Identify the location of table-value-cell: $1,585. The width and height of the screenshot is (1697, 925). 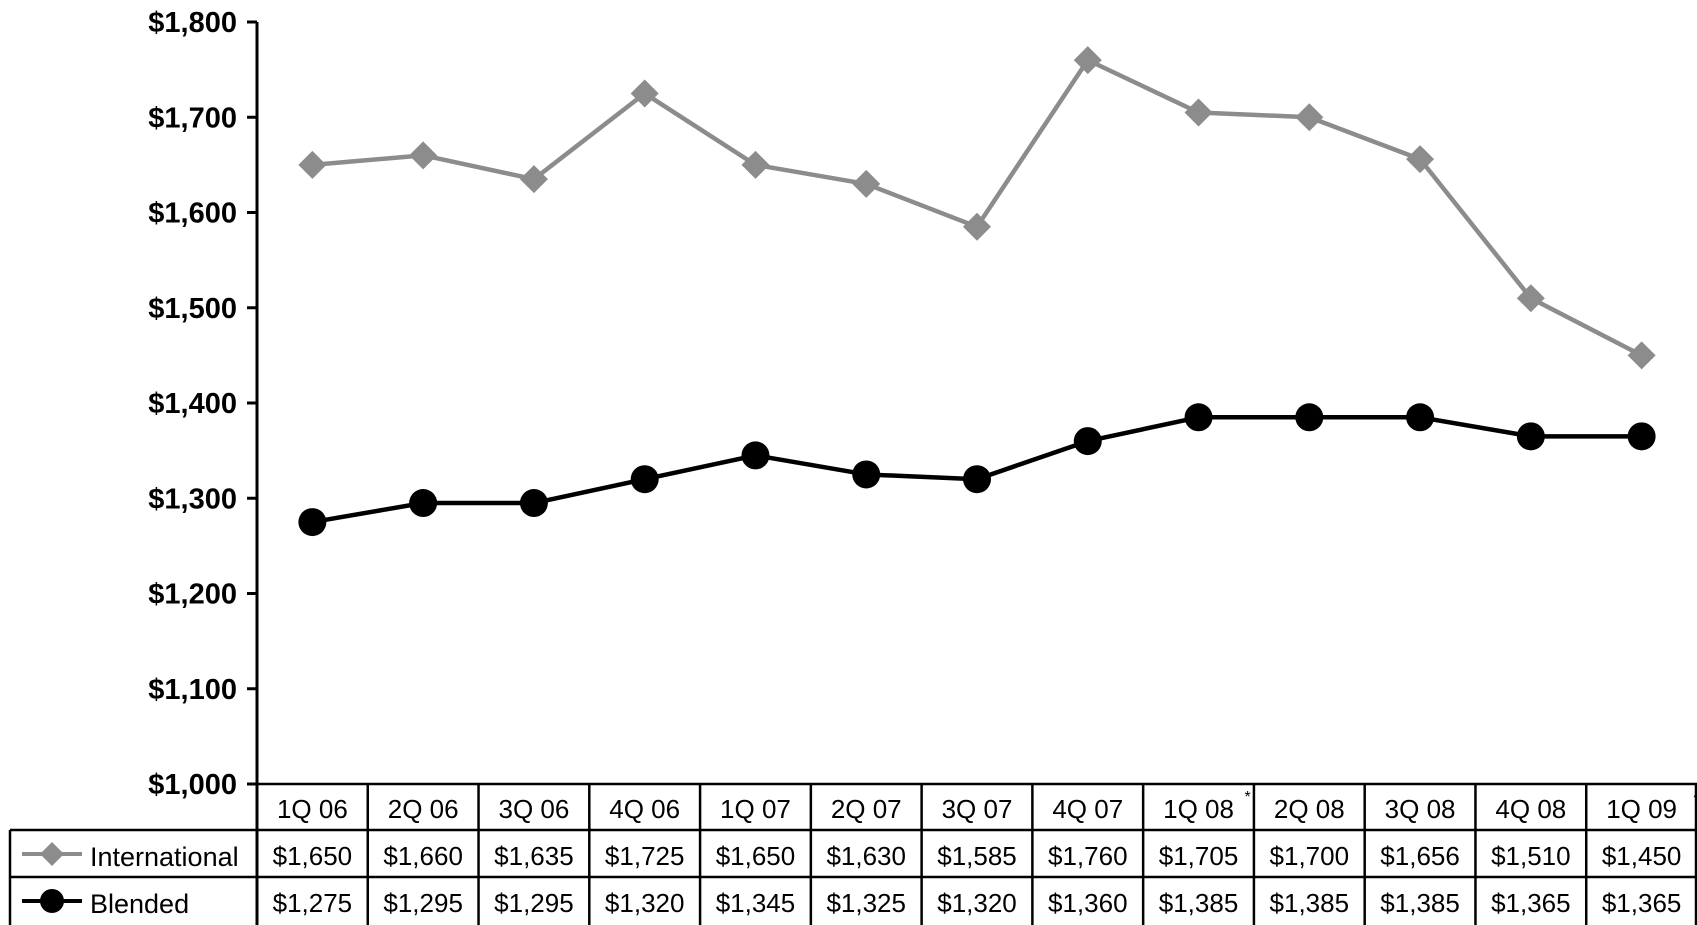
(977, 856).